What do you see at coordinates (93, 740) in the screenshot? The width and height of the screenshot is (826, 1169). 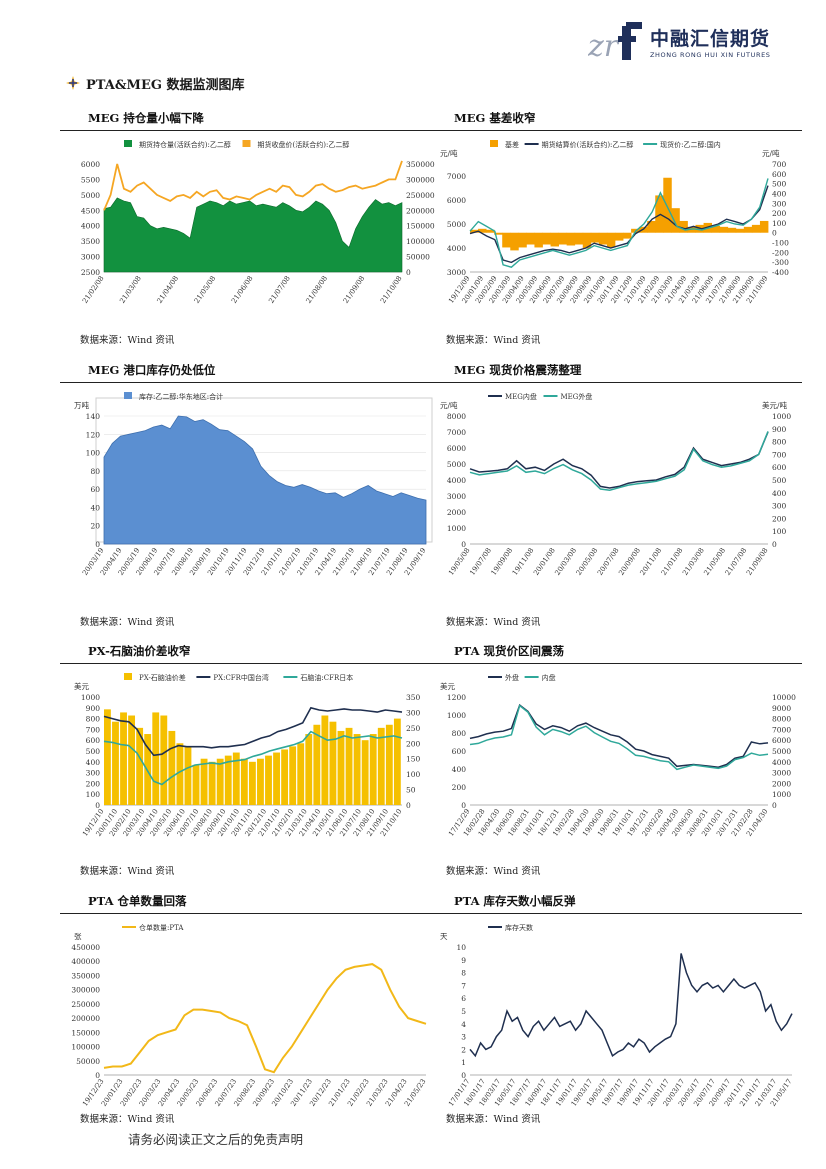 I see `y-tick-label: 600` at bounding box center [93, 740].